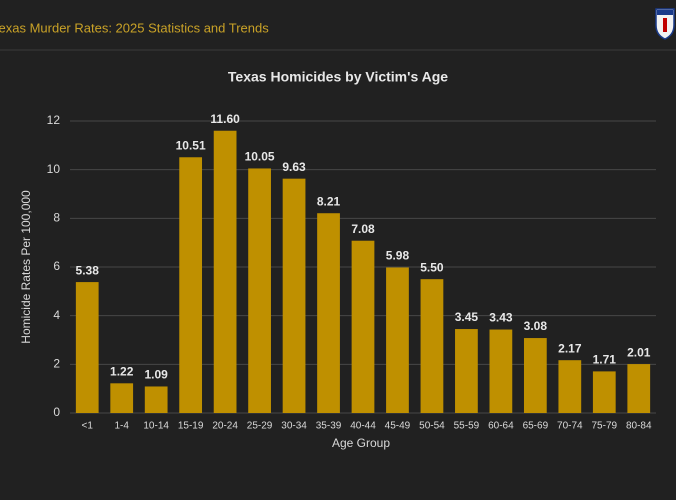 The height and width of the screenshot is (500, 676). I want to click on value-label: 5.38, so click(88, 270).